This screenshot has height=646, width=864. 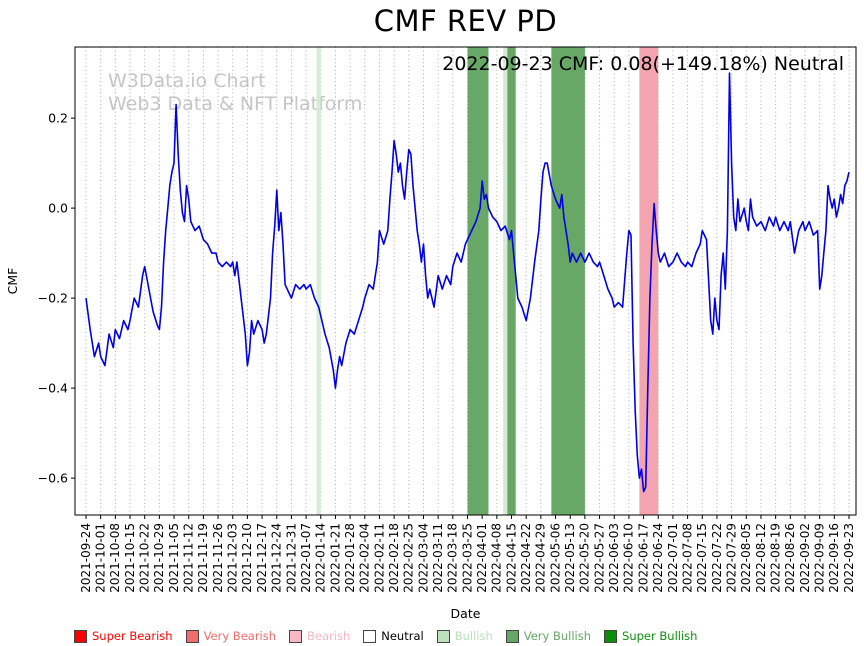 I want to click on legend-label-neutral: Neutral, so click(x=402, y=636).